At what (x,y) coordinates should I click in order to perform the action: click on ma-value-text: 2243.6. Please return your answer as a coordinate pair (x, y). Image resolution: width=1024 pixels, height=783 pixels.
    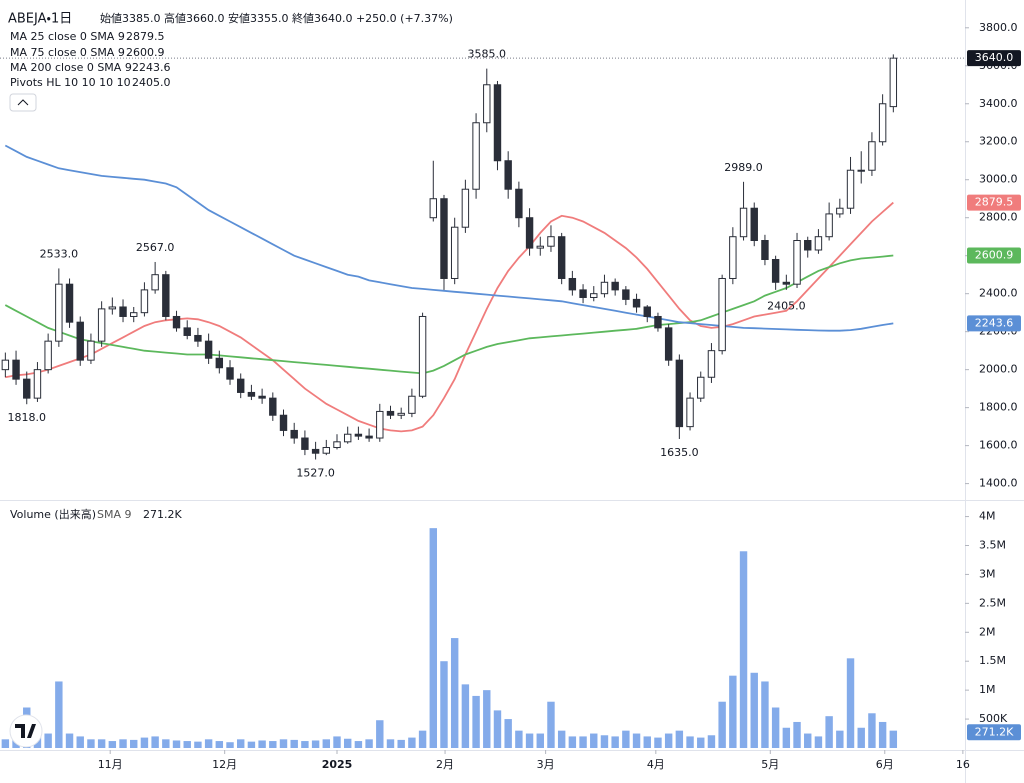
    Looking at the image, I should click on (994, 322).